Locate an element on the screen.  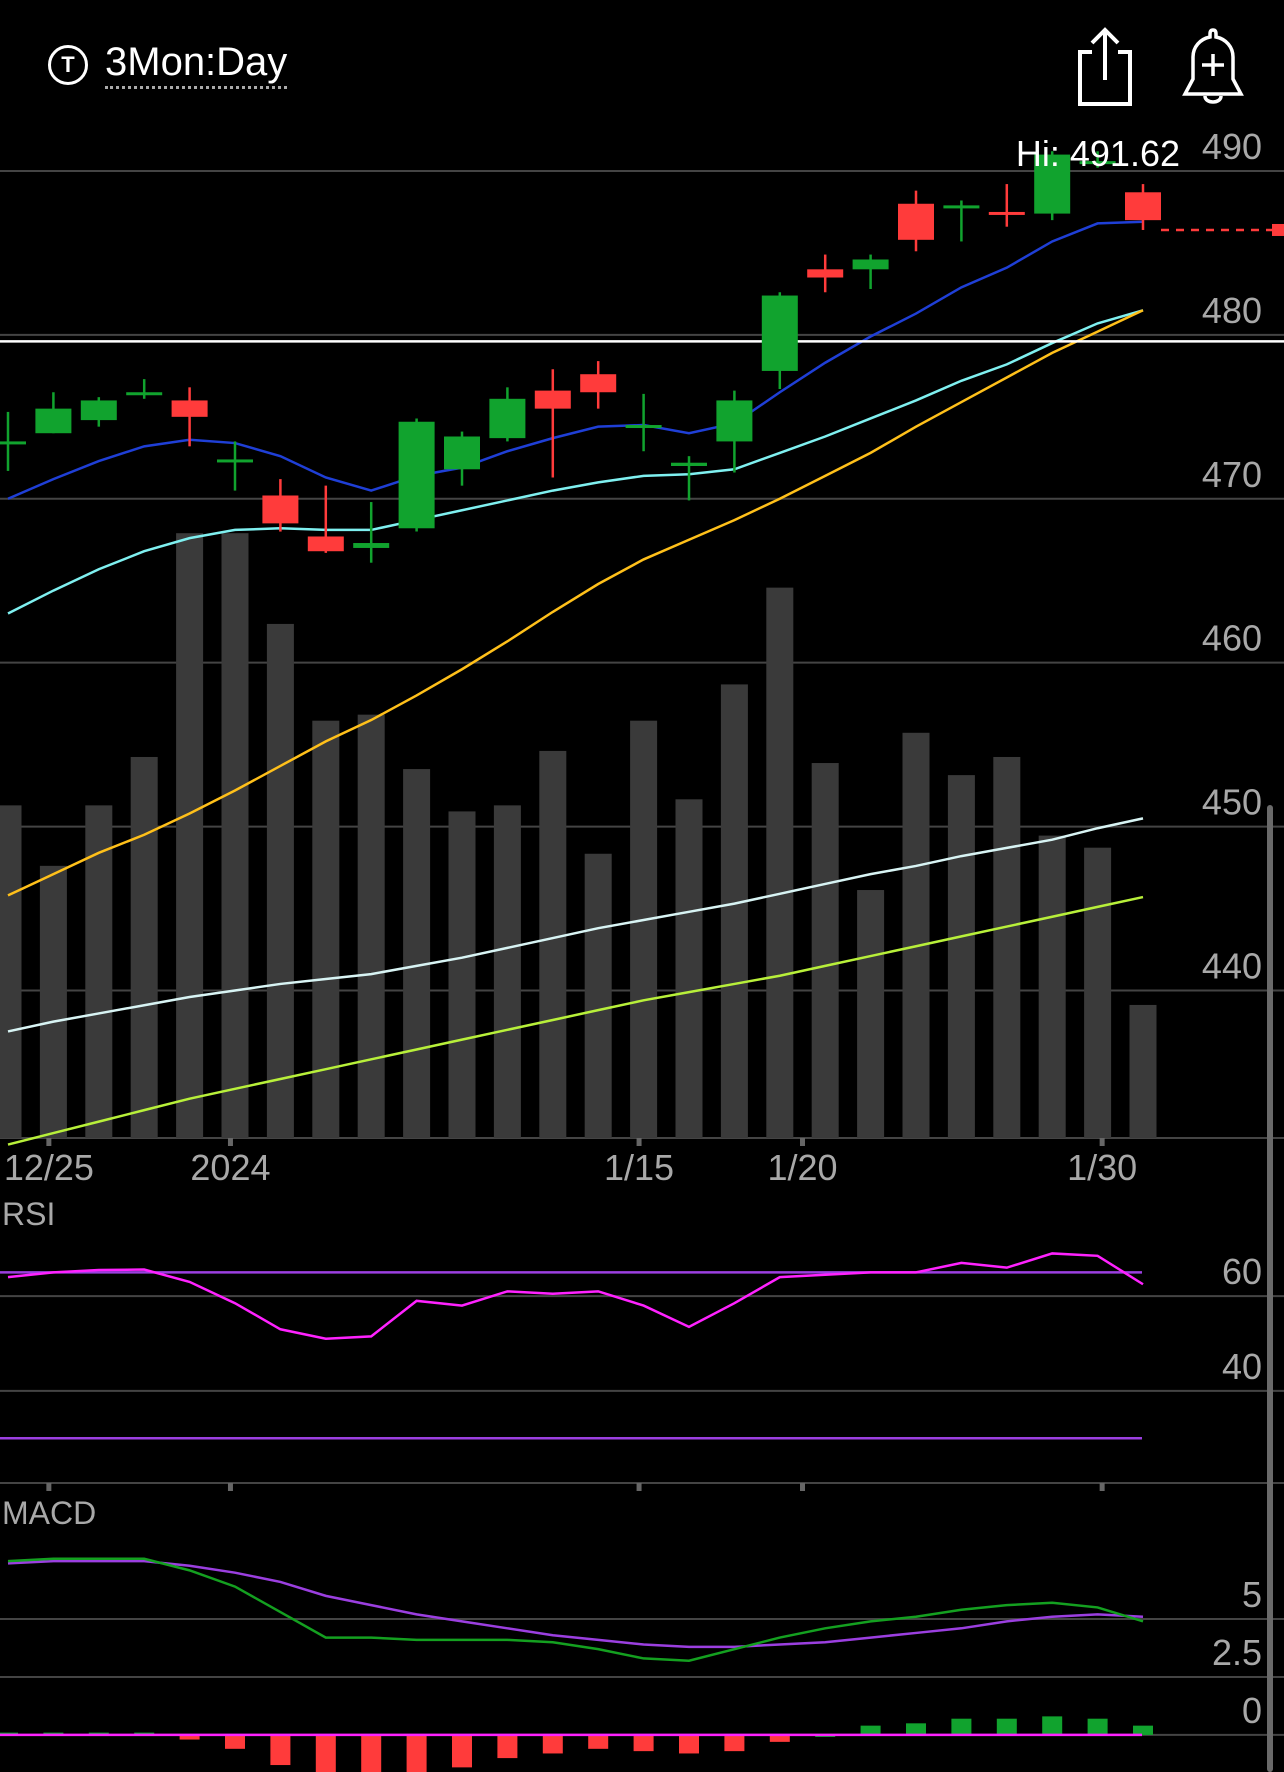
rsi-tick-label: 60 is located at coordinates (1242, 1271).